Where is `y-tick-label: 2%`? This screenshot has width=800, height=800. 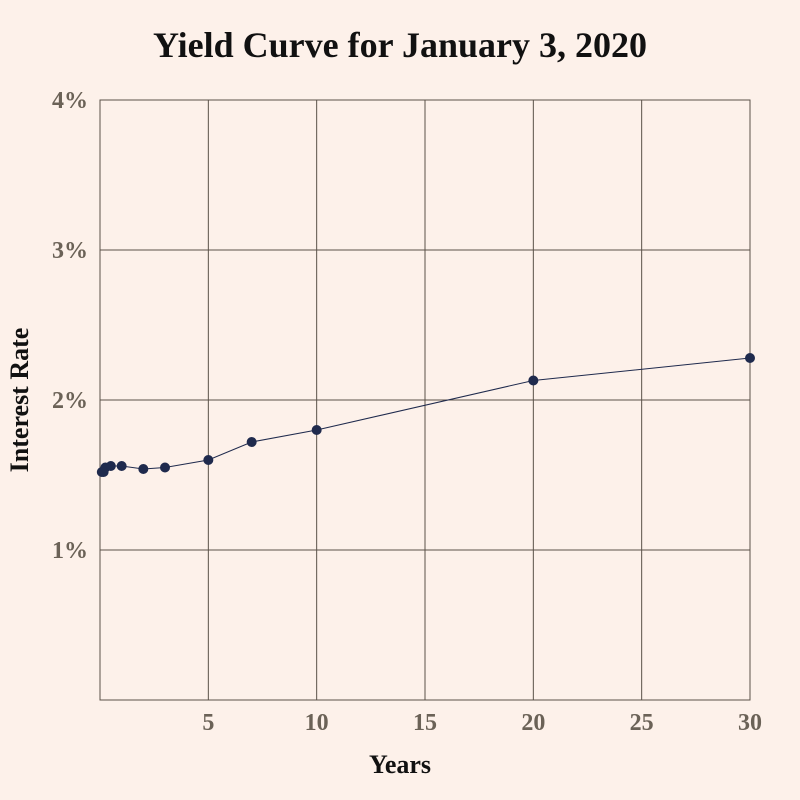 y-tick-label: 2% is located at coordinates (70, 401).